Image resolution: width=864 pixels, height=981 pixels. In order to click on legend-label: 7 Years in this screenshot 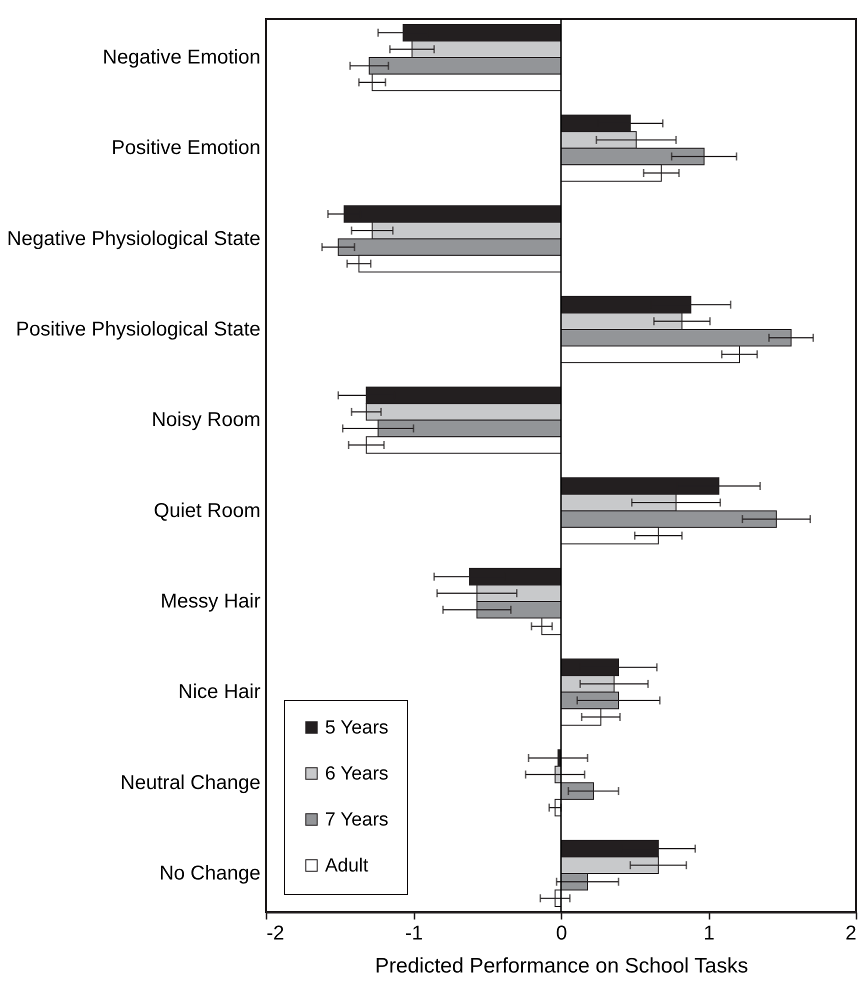, I will do `click(356, 820)`.